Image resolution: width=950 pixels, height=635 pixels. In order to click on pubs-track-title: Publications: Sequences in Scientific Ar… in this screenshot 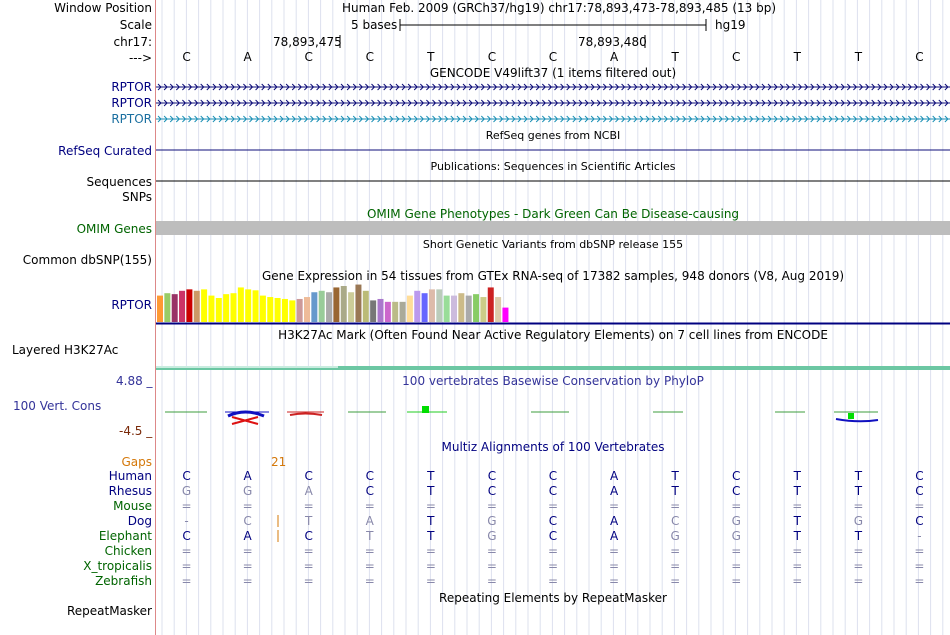, I will do `click(553, 166)`.